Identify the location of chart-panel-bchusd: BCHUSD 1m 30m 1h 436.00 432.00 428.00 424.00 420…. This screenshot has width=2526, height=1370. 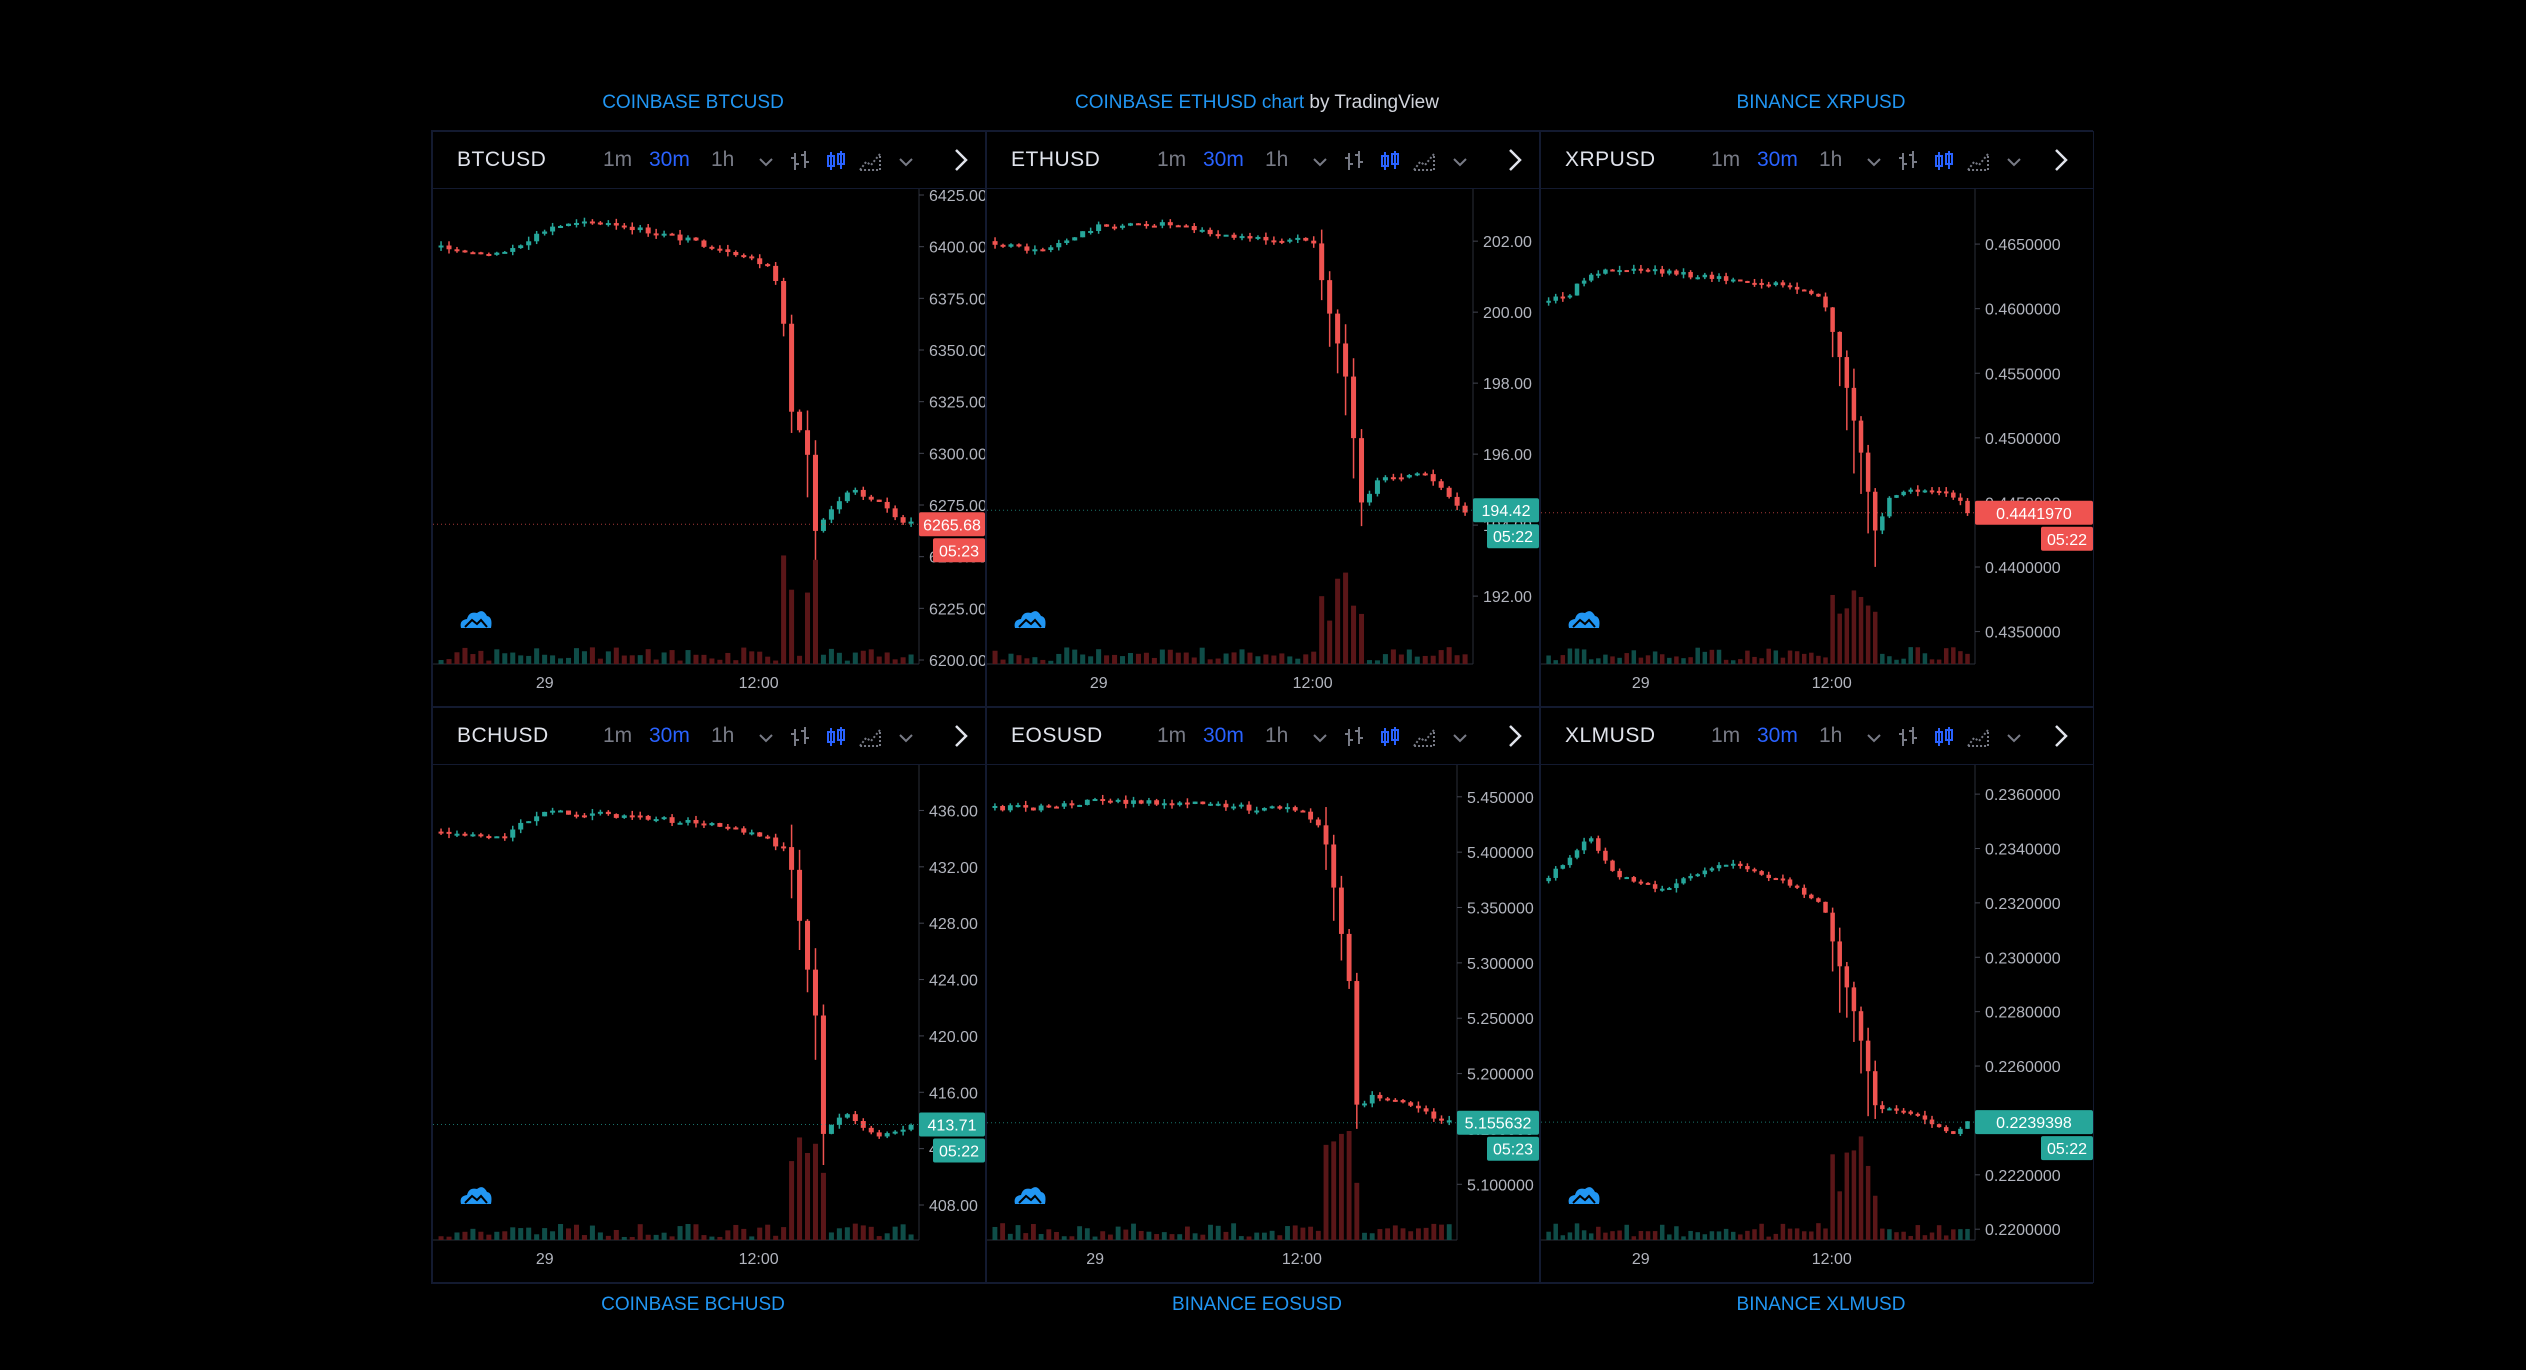
(709, 995).